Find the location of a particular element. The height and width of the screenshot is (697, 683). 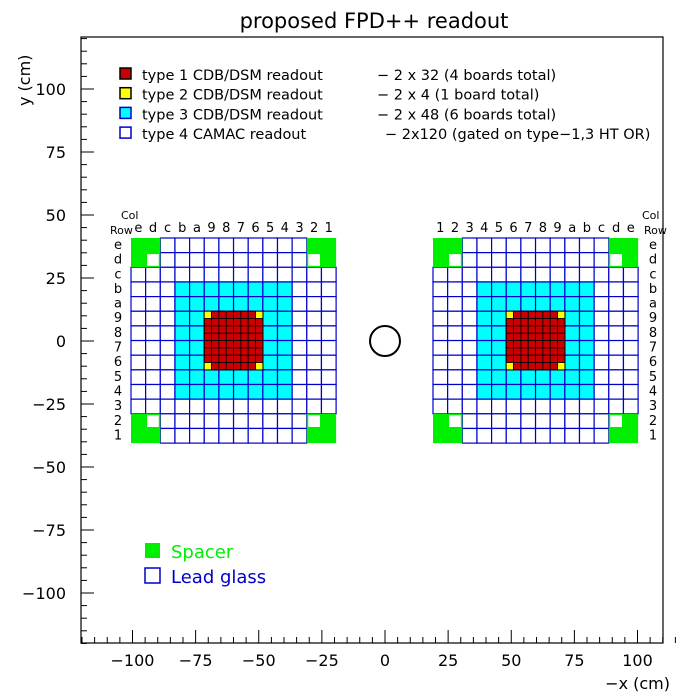

right-col-label: 6 is located at coordinates (513, 228).